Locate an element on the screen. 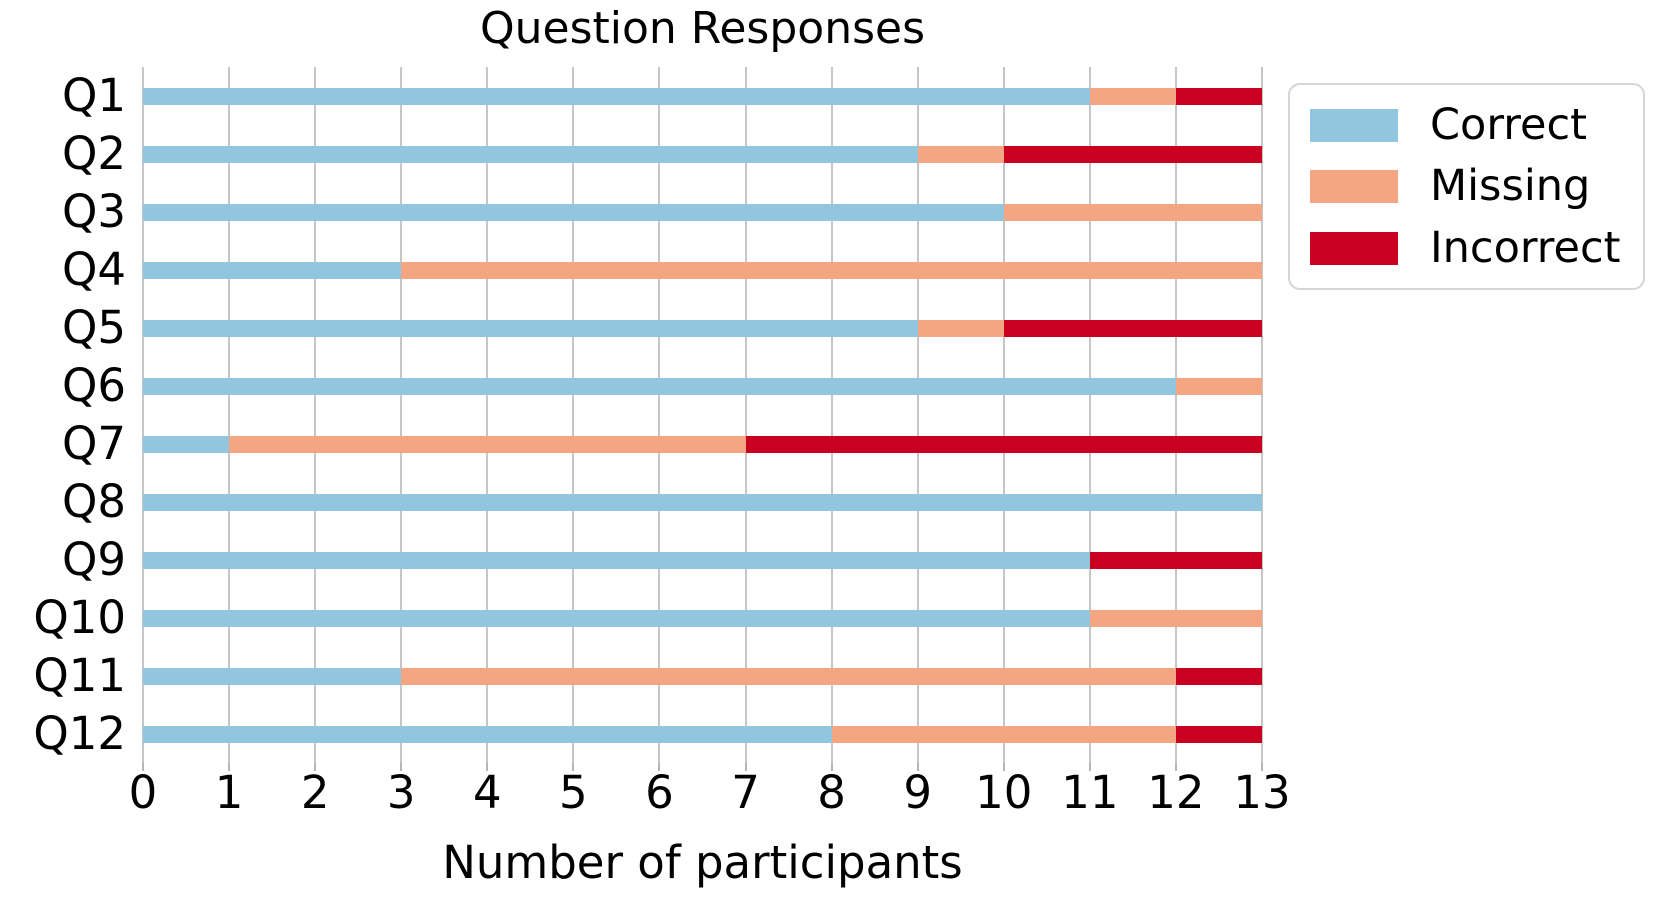  legend-label-missing: Missing is located at coordinates (1510, 186).